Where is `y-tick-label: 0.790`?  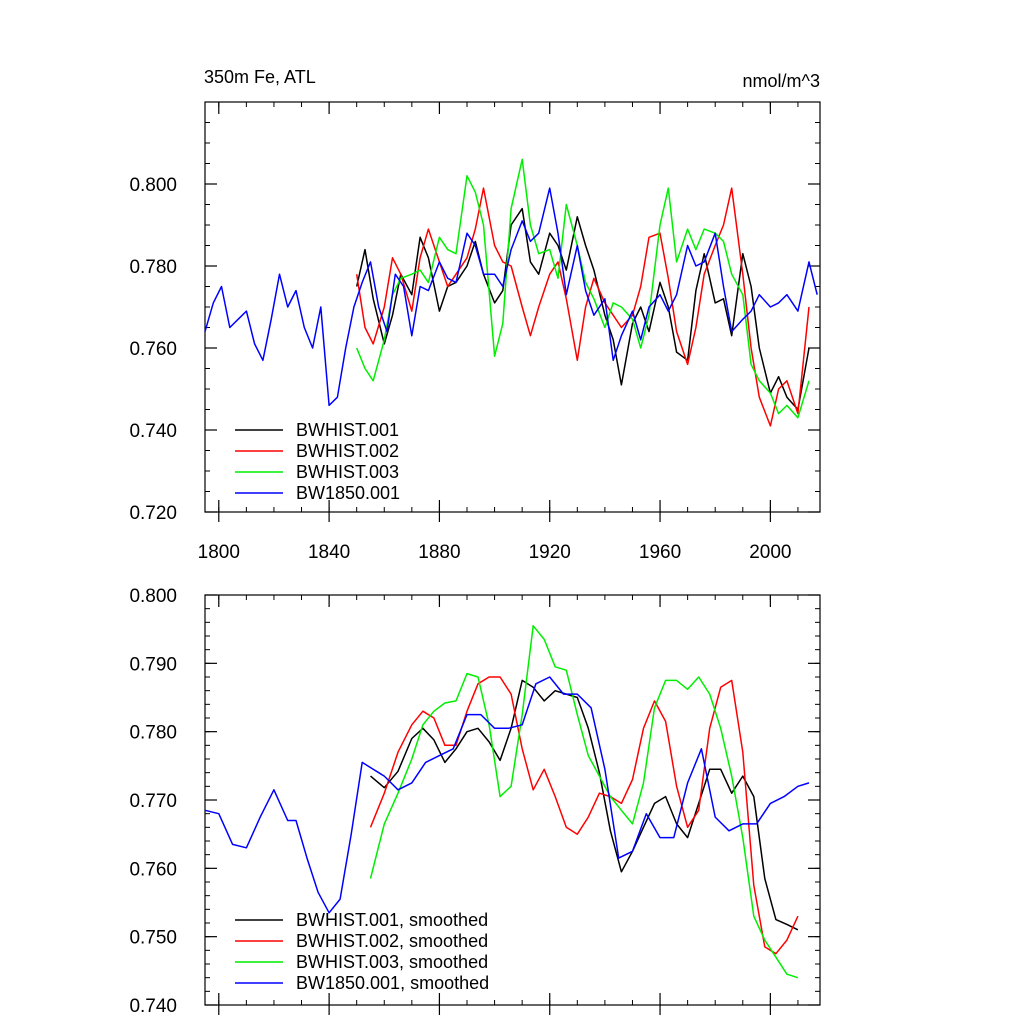
y-tick-label: 0.790 is located at coordinates (153, 664).